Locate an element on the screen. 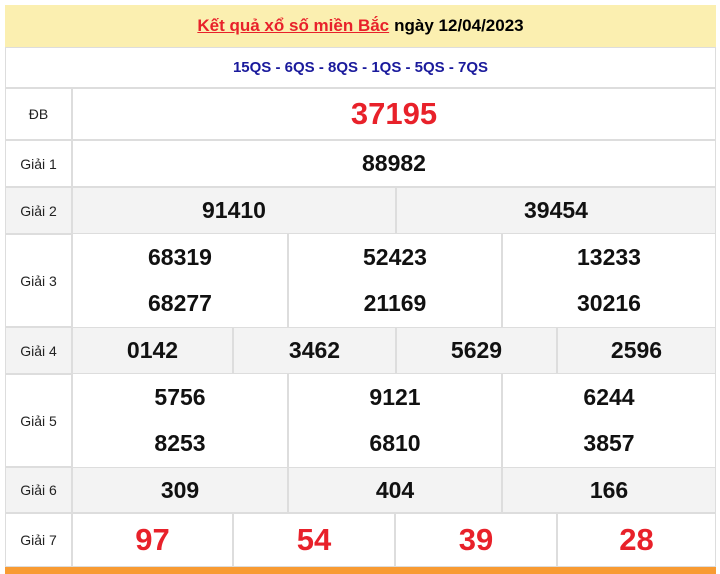  results-date: ngày 12/04/2023 is located at coordinates (459, 25).